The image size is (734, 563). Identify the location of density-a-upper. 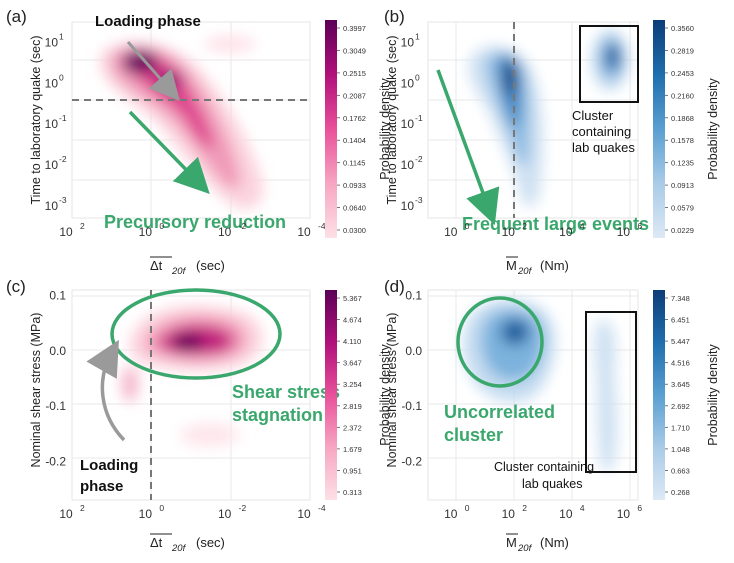
(230, 44).